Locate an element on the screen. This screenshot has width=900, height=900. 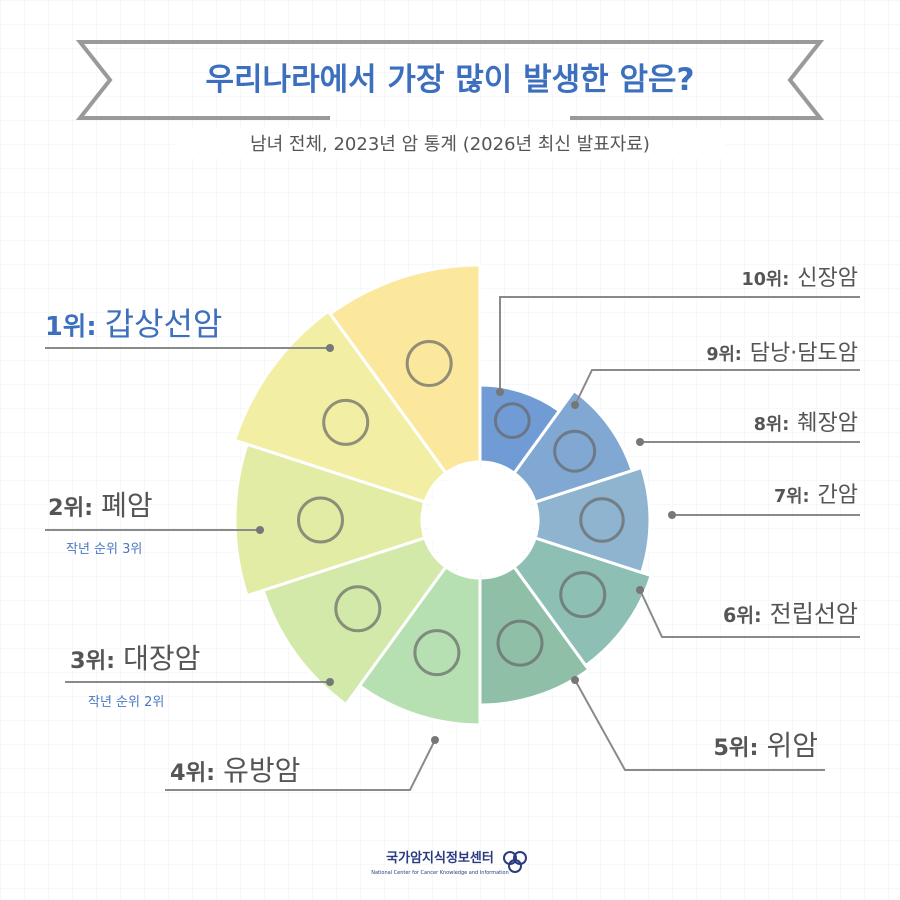
label: 9위: 담낭·담도암 is located at coordinates (782, 353).